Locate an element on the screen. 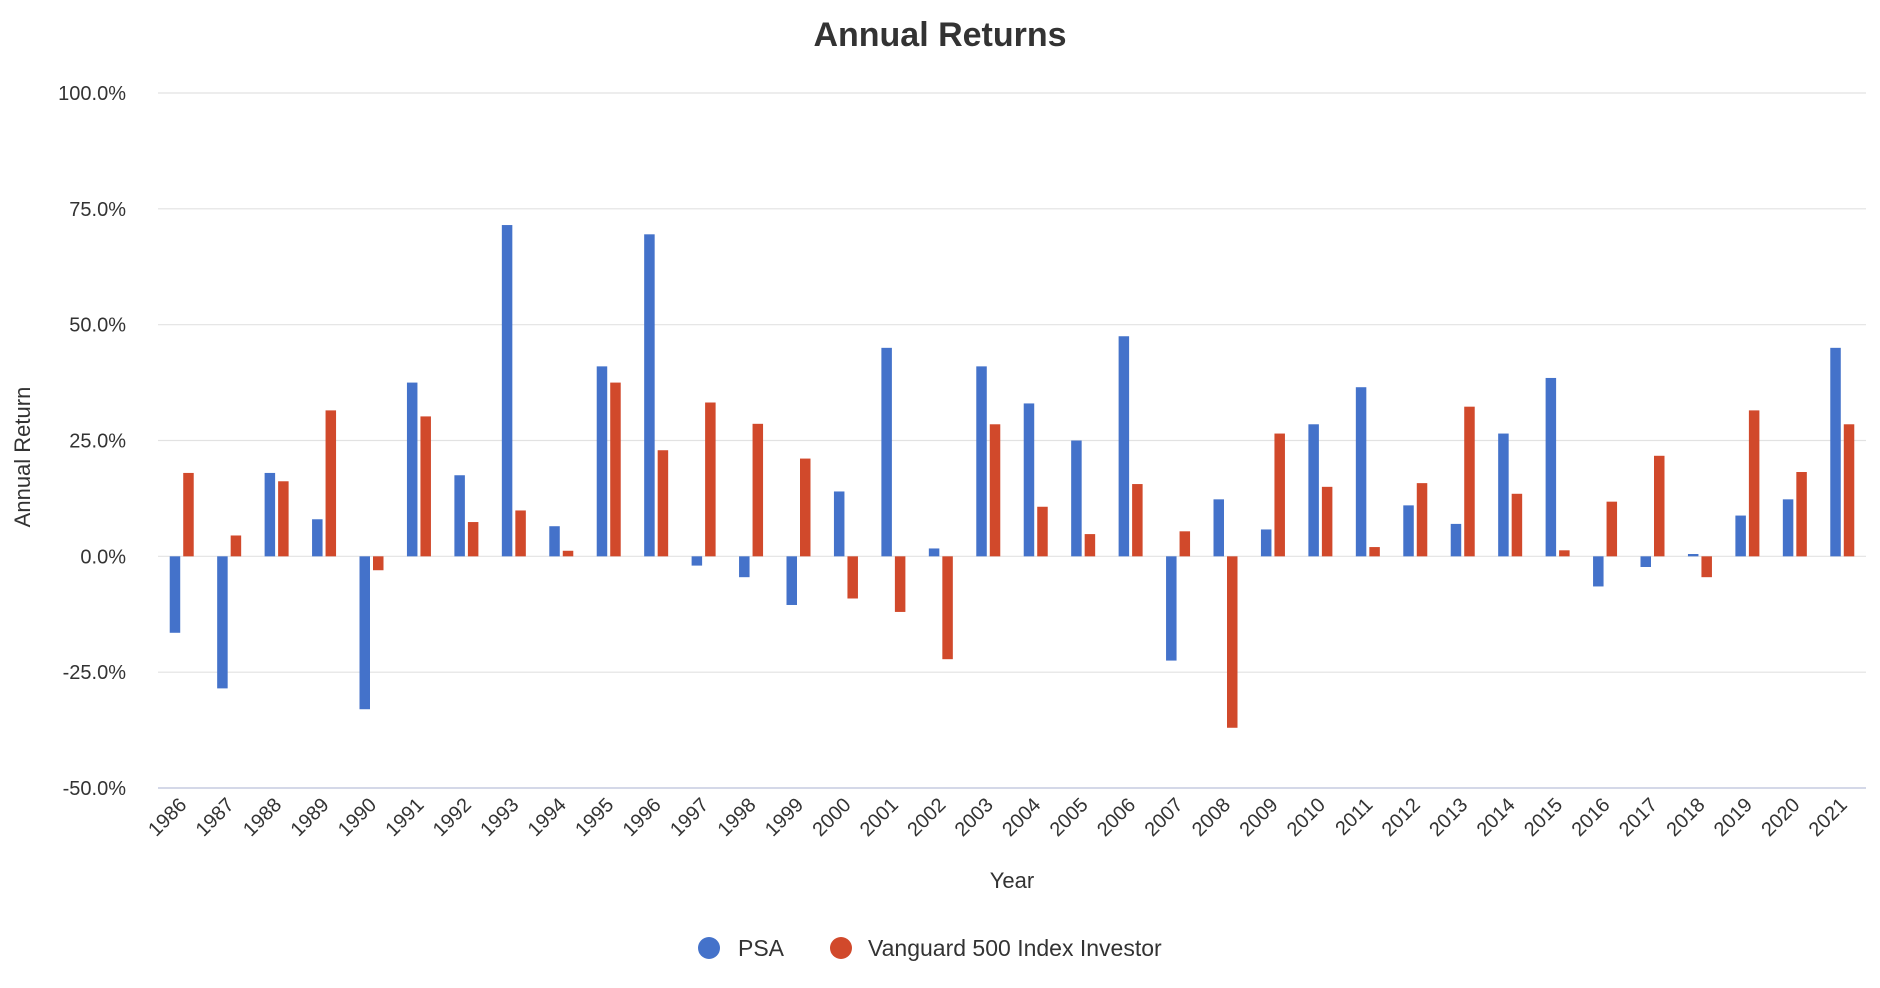  bar-vanguard-500-1995 is located at coordinates (615, 469).